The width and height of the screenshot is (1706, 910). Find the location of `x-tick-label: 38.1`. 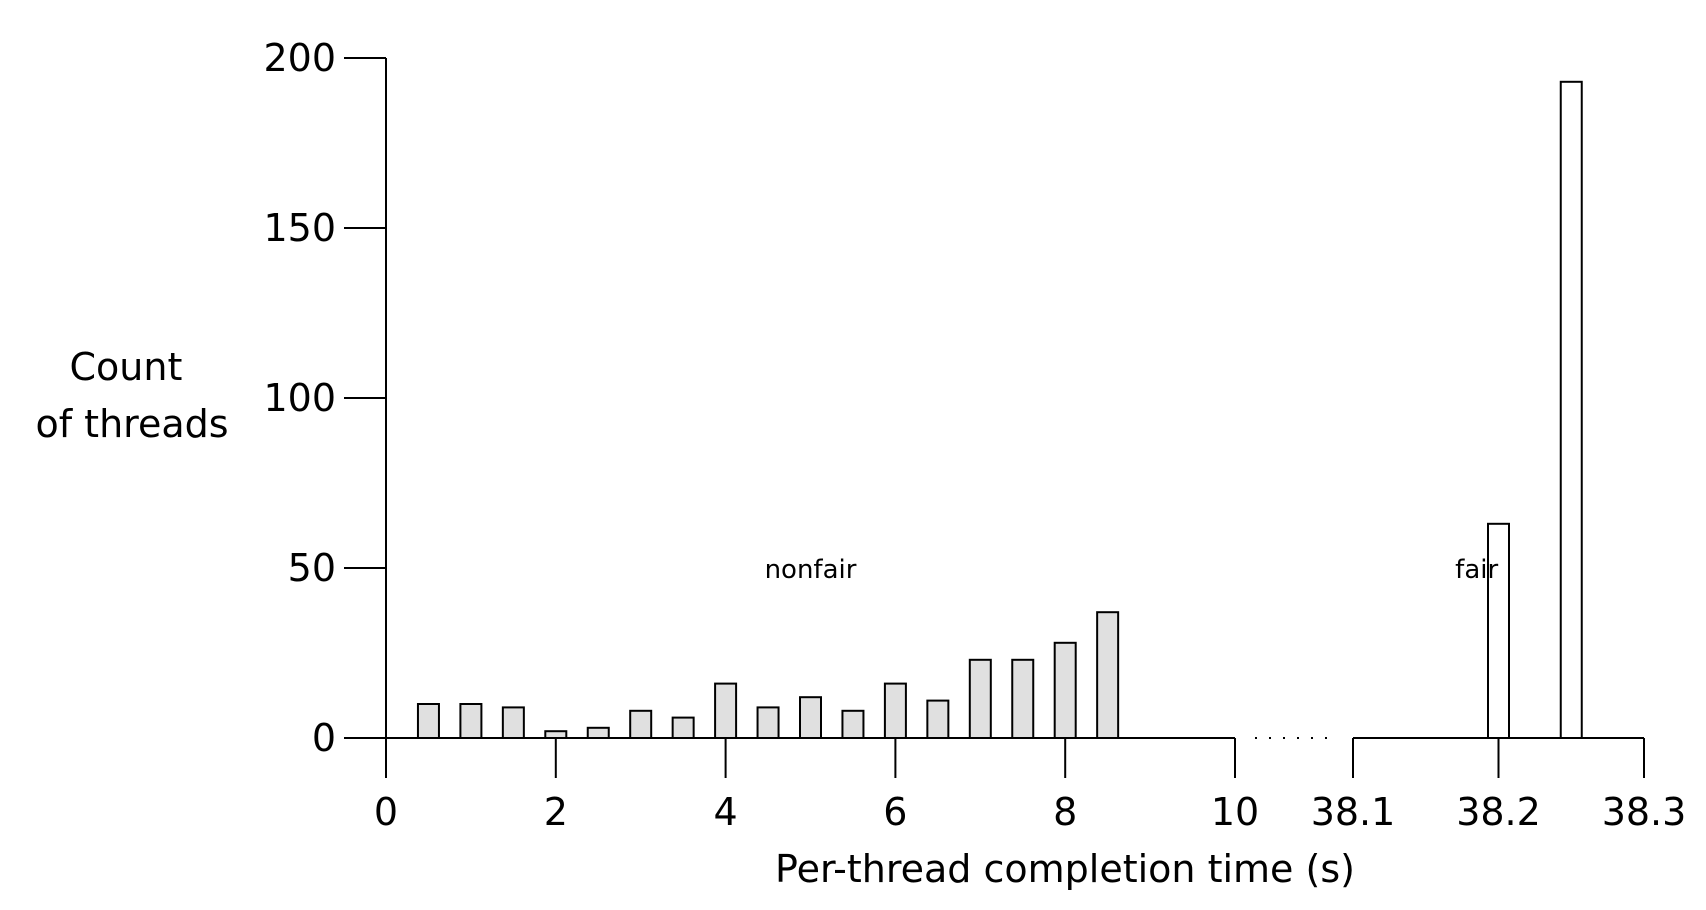

x-tick-label: 38.1 is located at coordinates (1353, 812).